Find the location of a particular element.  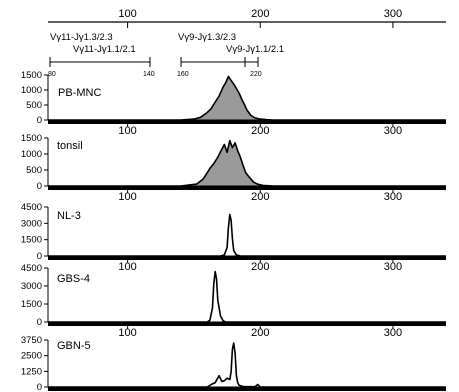

y-tick-label-3750: 3750 is located at coordinates (31, 340).